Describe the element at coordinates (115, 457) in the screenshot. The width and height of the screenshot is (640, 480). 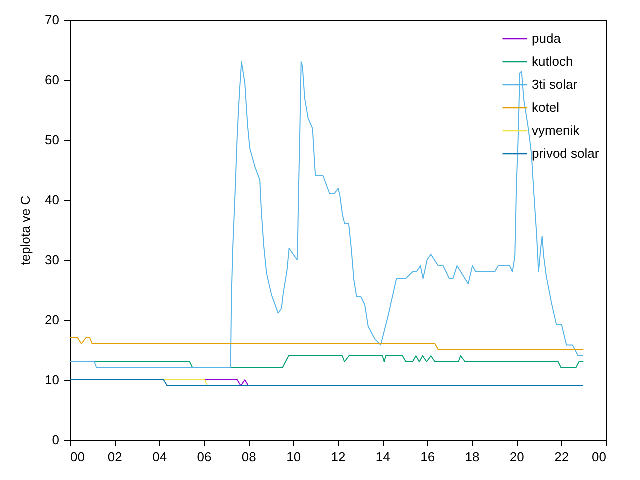
I see `x-tick-label: 02` at that location.